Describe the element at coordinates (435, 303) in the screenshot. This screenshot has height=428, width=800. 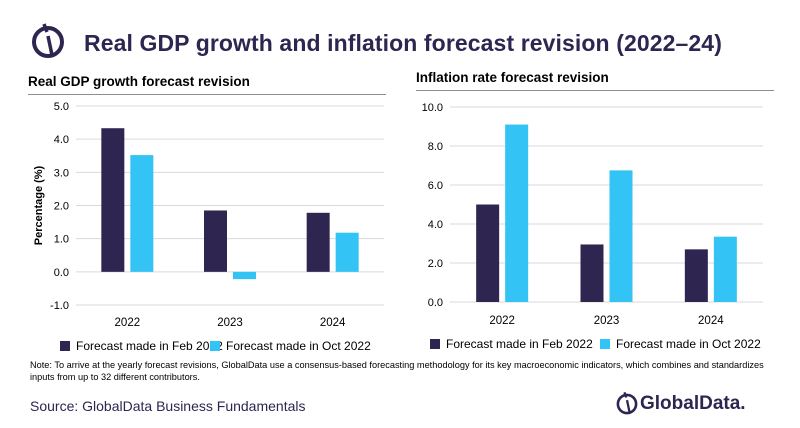
I see `inflation-y-tick-label: 0.0` at that location.